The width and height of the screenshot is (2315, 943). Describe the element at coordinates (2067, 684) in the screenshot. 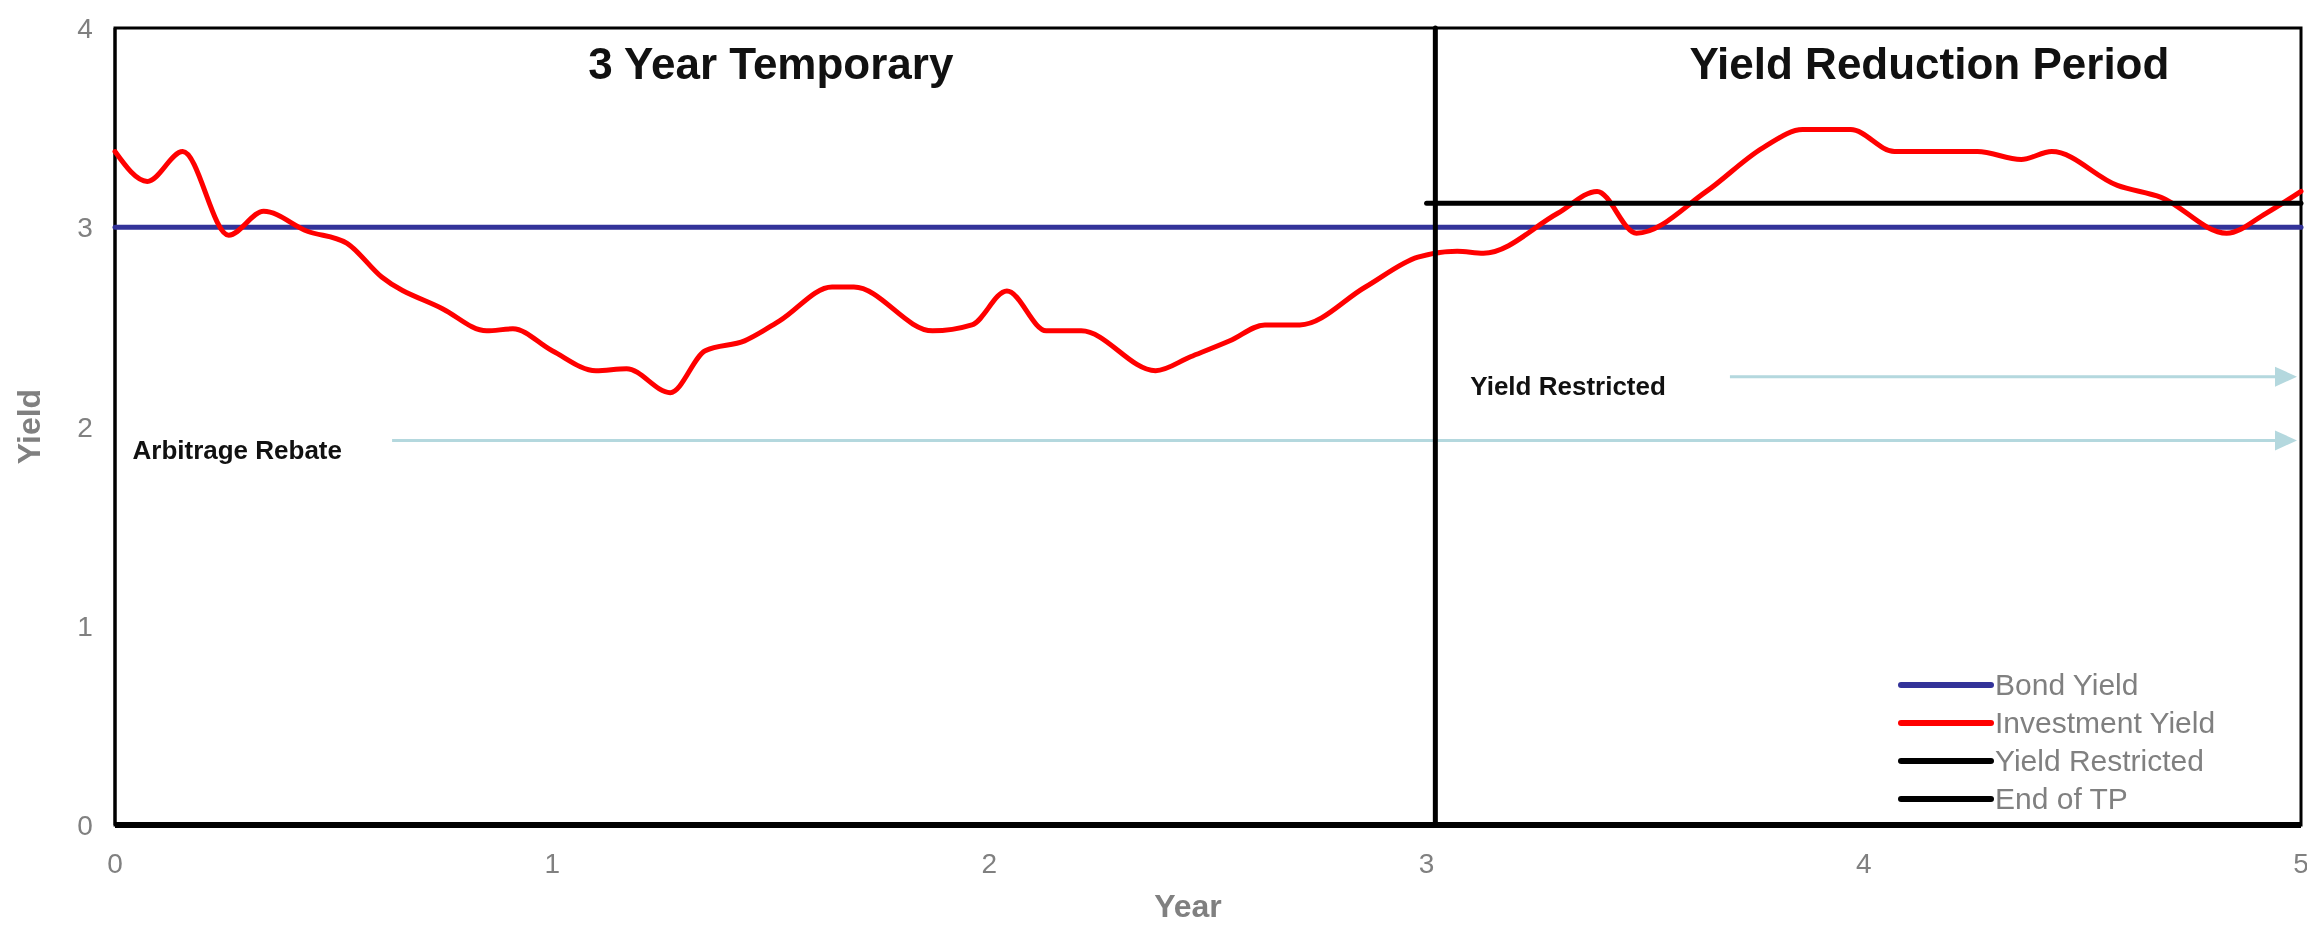

I see `legend-label: Bond Yield` at that location.